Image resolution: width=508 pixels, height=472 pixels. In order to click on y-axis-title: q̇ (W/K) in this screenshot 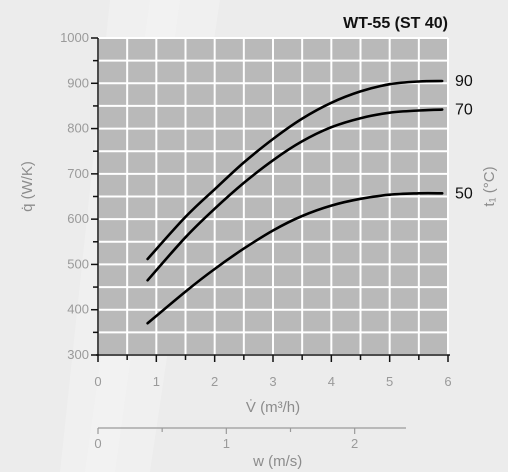, I will do `click(27, 186)`.